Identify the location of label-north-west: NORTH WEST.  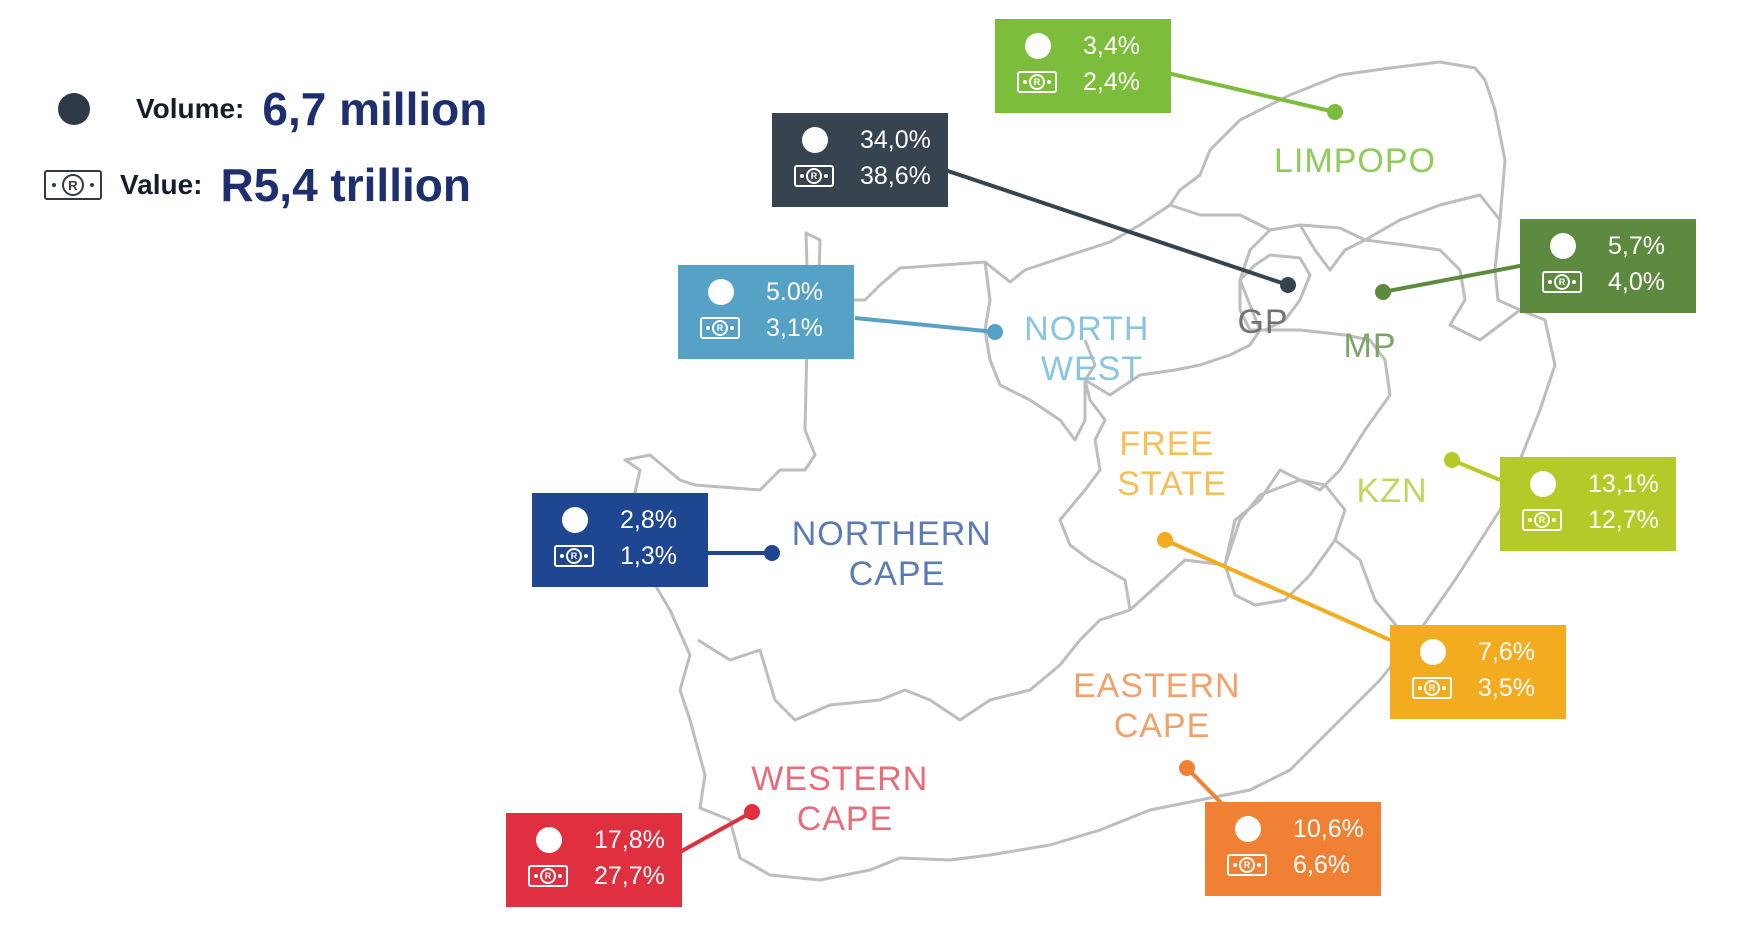
(1092, 349).